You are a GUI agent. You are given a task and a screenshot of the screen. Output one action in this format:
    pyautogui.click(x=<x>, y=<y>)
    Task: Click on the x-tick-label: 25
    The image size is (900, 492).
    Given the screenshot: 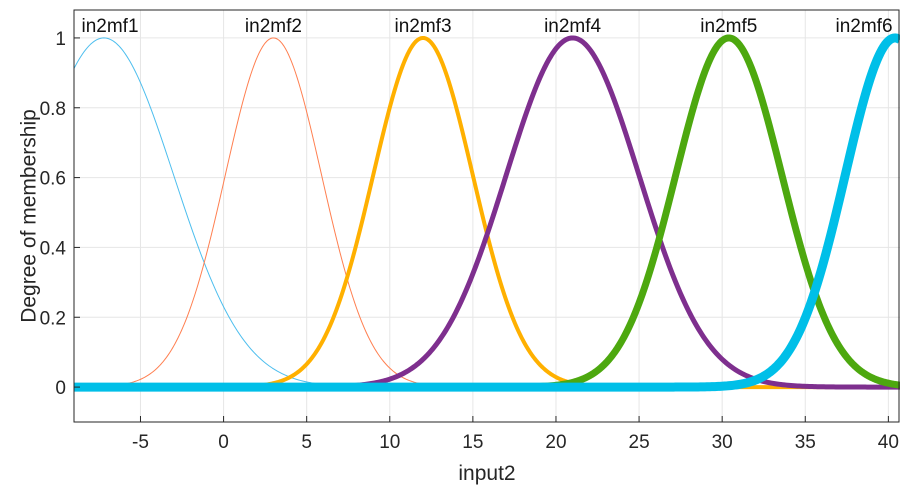 What is the action you would take?
    pyautogui.click(x=639, y=442)
    